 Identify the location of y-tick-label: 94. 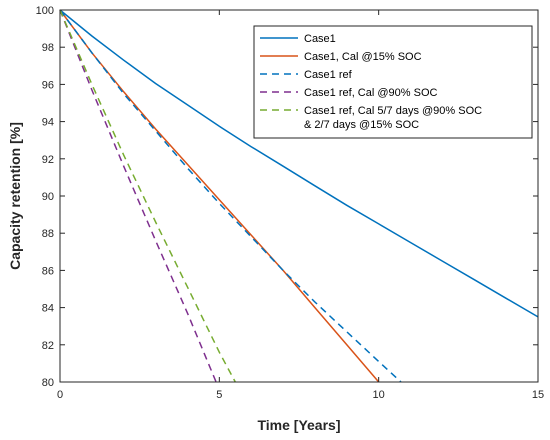
(48, 123).